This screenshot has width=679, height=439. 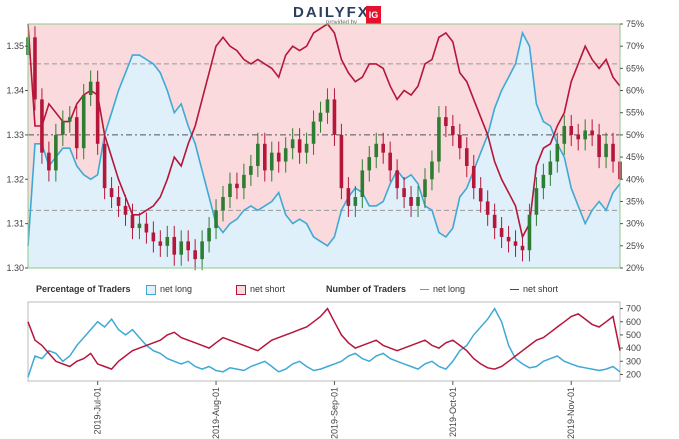 I want to click on legend-pct-long: net long, so click(x=169, y=291).